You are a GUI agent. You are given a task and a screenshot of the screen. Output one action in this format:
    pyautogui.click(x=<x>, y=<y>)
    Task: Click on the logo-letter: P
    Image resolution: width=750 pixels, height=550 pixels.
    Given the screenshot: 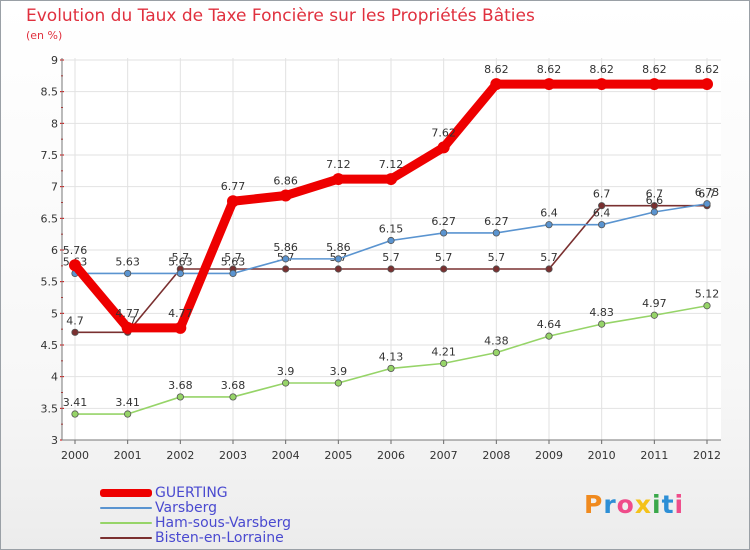 What is the action you would take?
    pyautogui.click(x=594, y=504)
    